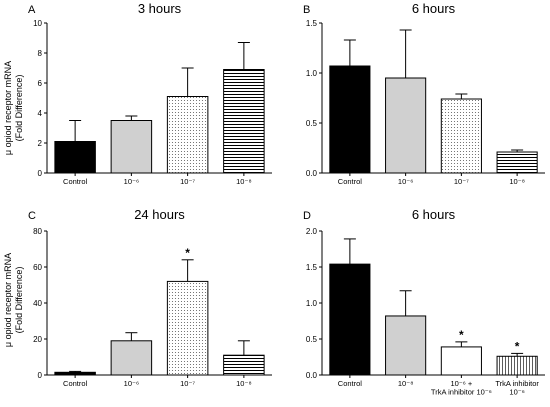  What do you see at coordinates (312, 23) in the screenshot?
I see `panel-b-ytick-label: 1.5` at bounding box center [312, 23].